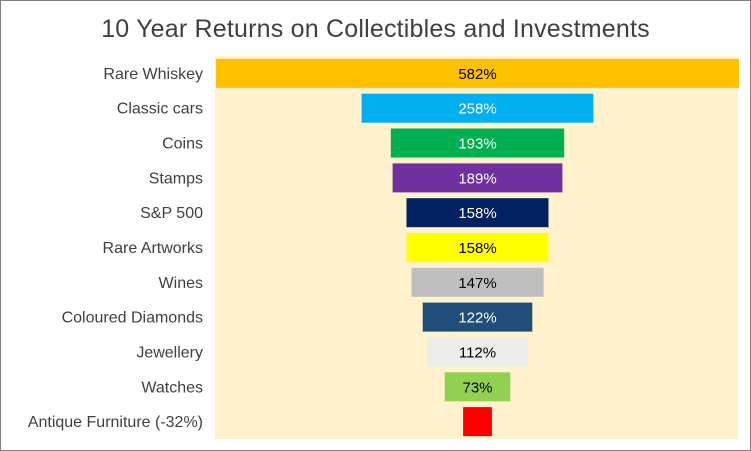 The width and height of the screenshot is (751, 451). I want to click on category-label-6: Wines, so click(181, 283).